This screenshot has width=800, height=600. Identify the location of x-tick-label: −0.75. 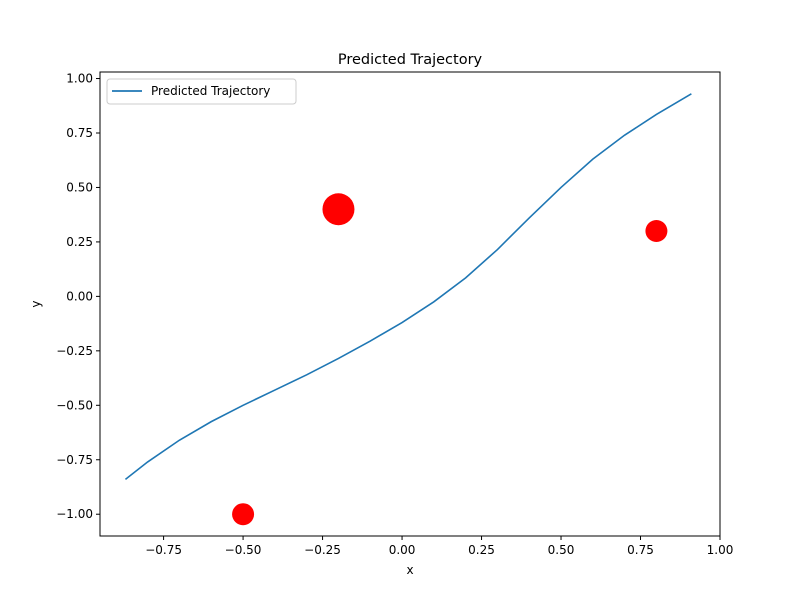
(163, 550).